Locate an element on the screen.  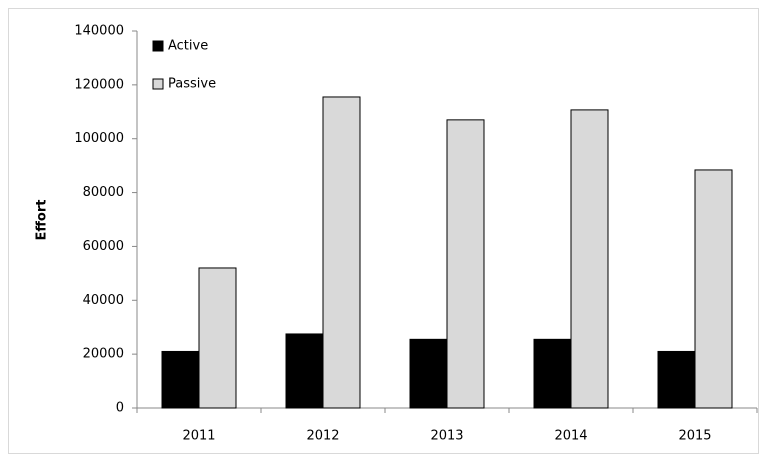
x-tick-label: 2012 is located at coordinates (322, 436).